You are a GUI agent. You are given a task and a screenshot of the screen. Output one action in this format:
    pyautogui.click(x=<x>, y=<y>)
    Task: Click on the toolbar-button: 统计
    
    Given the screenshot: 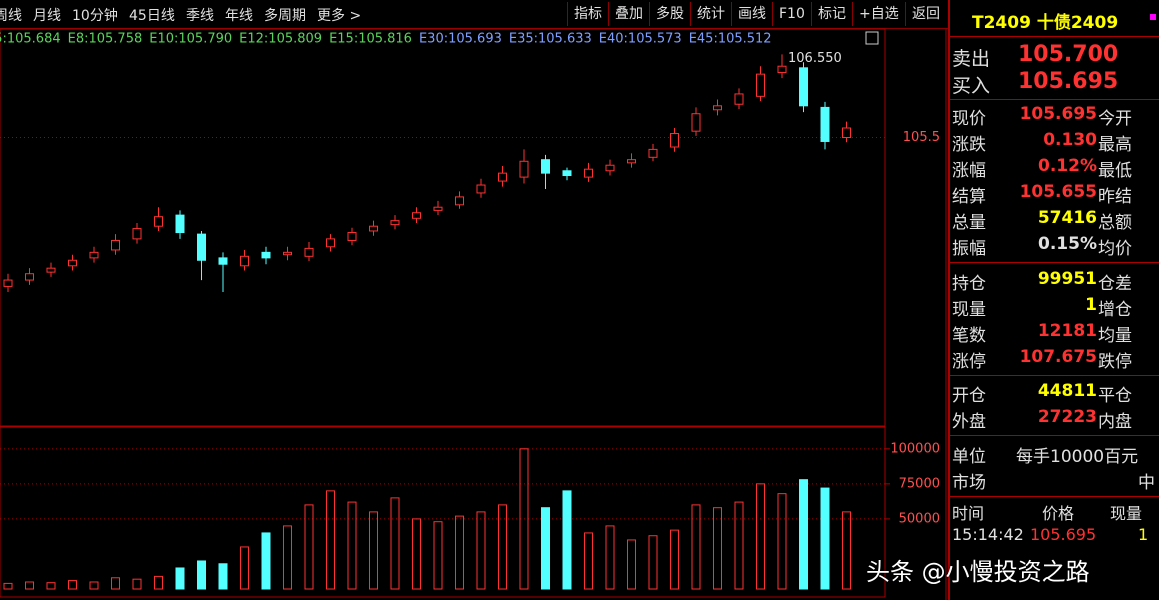 What is the action you would take?
    pyautogui.click(x=710, y=14)
    